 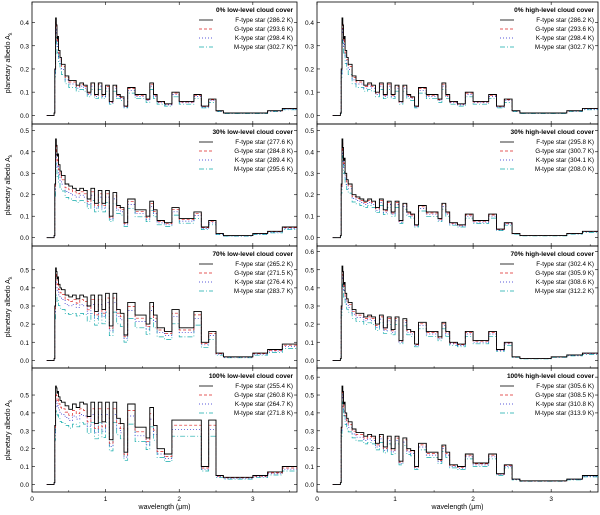 What do you see at coordinates (264, 142) in the screenshot?
I see `legend-entry: F-type star (277.6 K)` at bounding box center [264, 142].